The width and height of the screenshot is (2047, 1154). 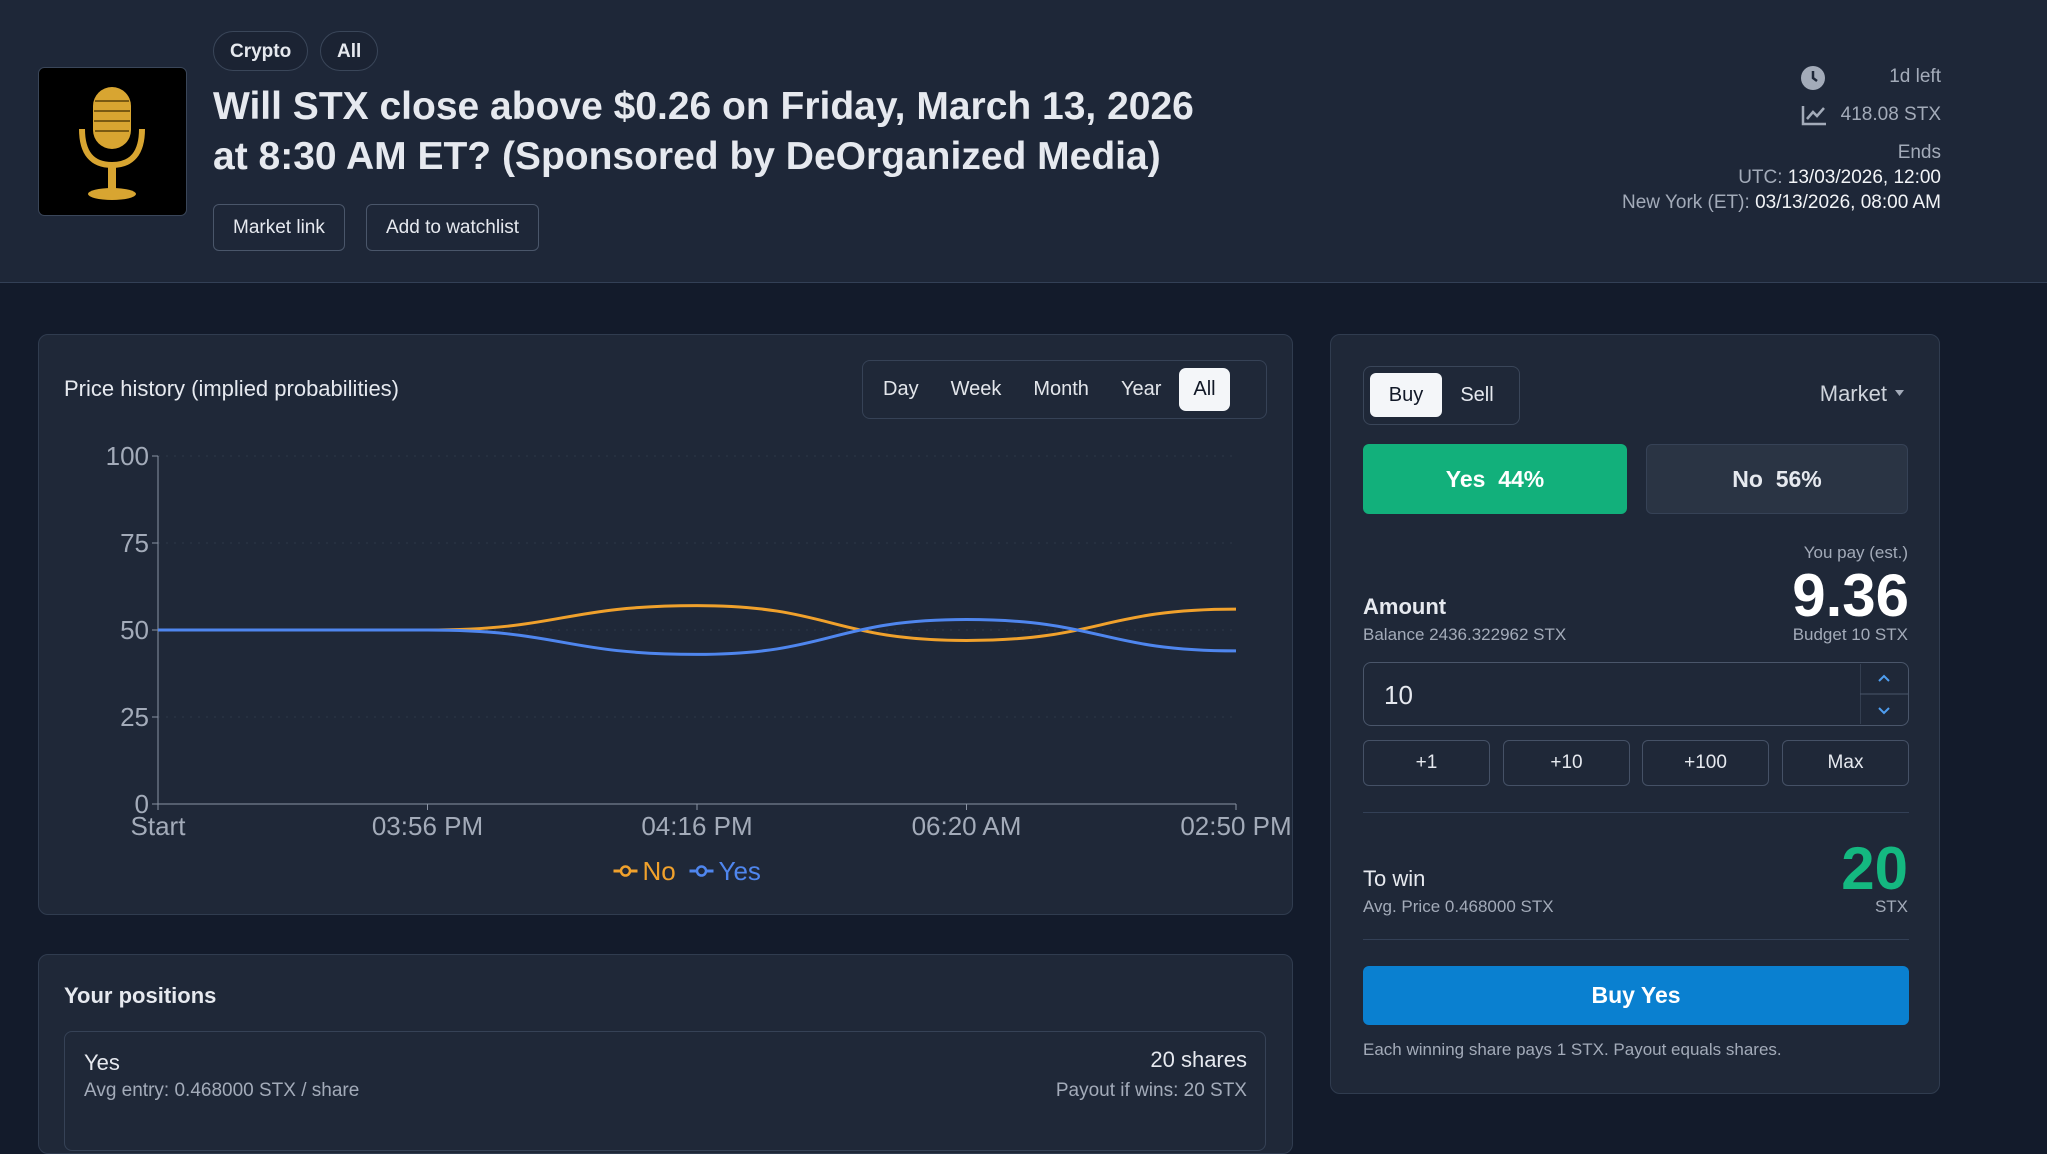 I want to click on volume-icon, so click(x=1813, y=116).